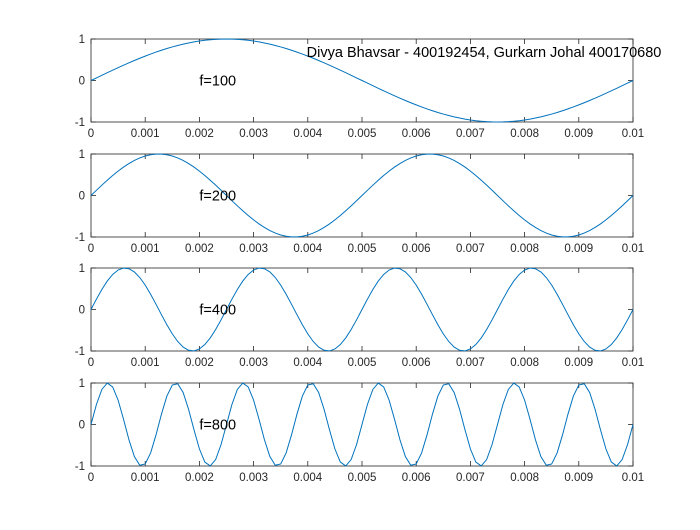  Describe the element at coordinates (217, 311) in the screenshot. I see `frequency-annotation: f=400` at that location.